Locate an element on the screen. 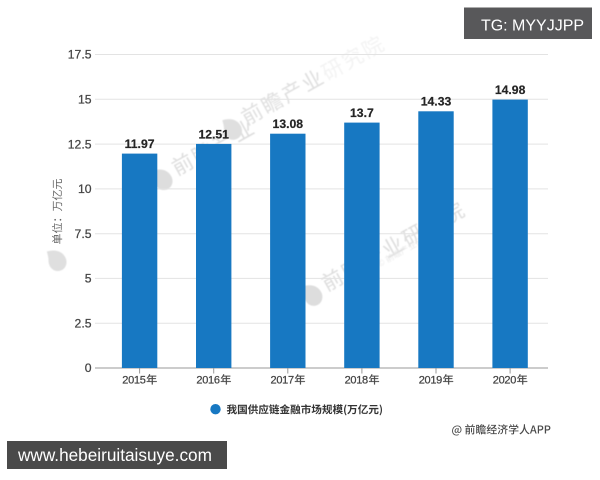 The height and width of the screenshot is (480, 600). svg-text: 12.5 is located at coordinates (80, 144).